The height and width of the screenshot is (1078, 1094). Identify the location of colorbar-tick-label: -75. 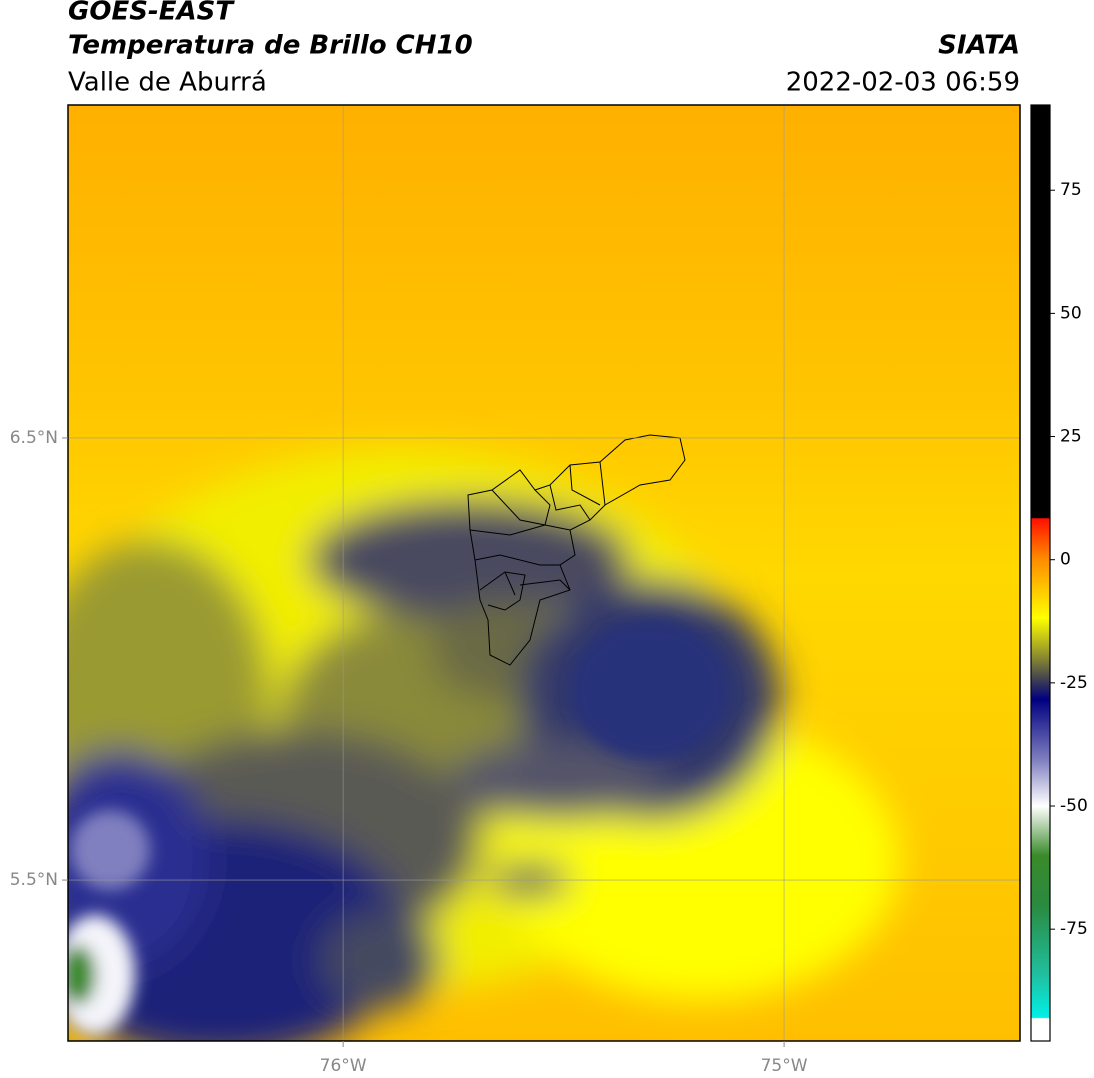
(1074, 929).